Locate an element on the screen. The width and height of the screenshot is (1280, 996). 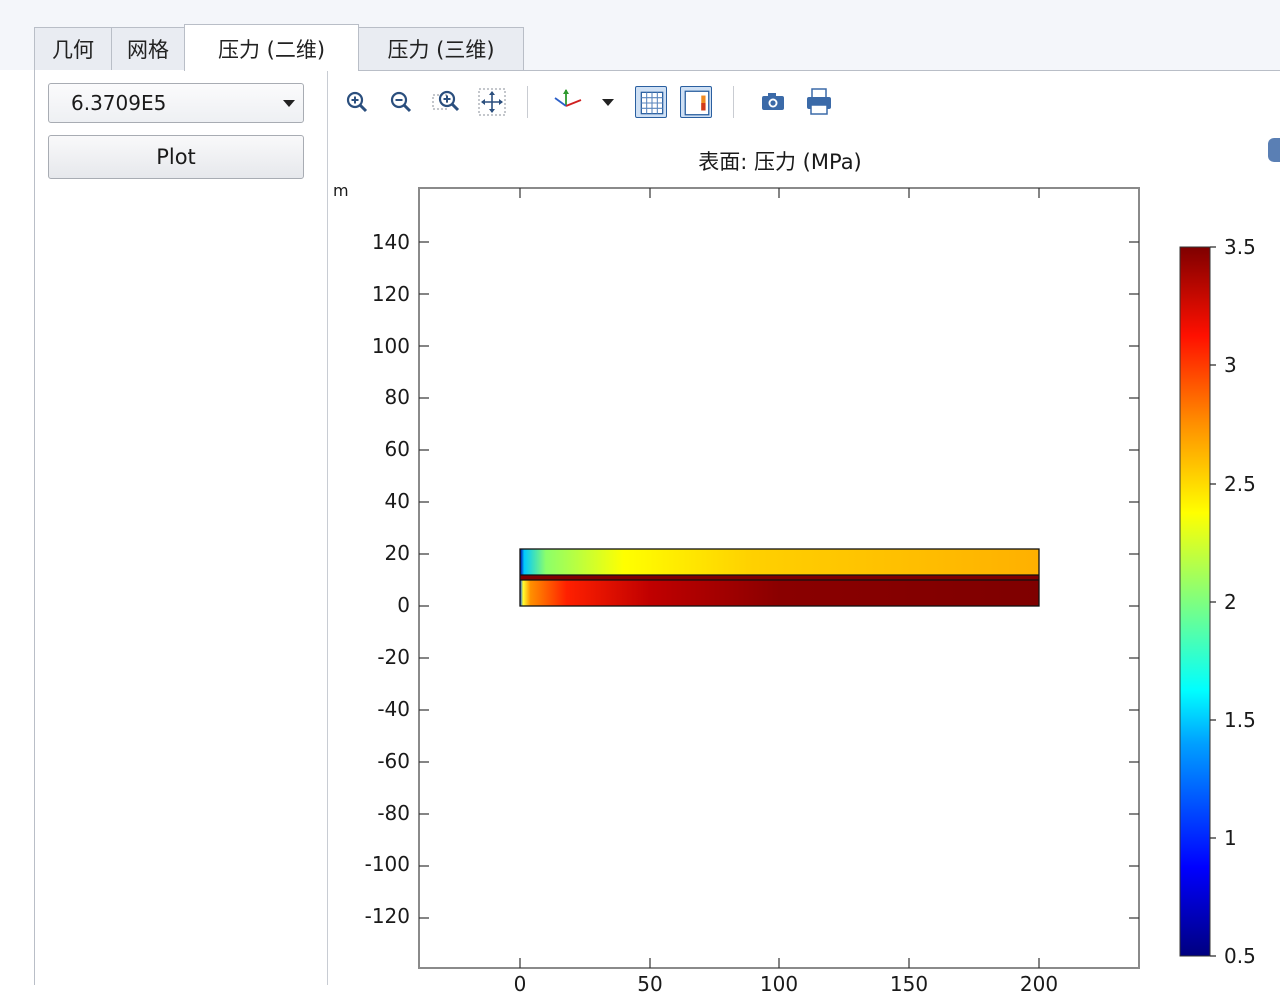
y-tick-label: -20 is located at coordinates (393, 657).